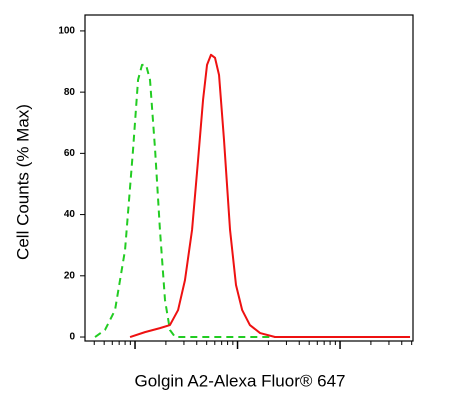  I want to click on y-tick-label: 80, so click(70, 92).